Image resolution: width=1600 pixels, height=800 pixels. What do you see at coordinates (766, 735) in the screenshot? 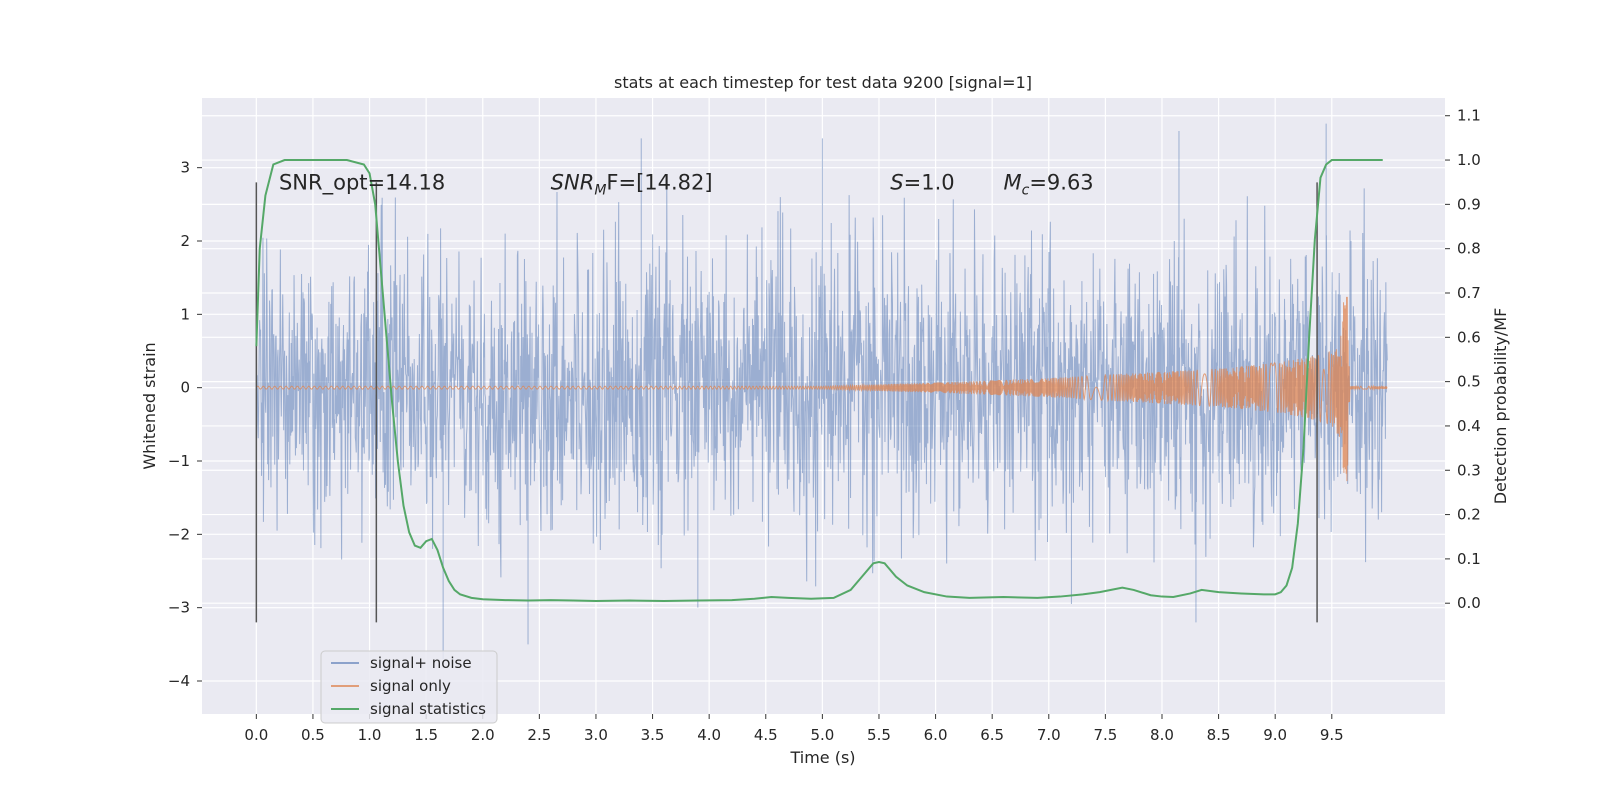
I see `x-tick-label: 4.5` at bounding box center [766, 735].